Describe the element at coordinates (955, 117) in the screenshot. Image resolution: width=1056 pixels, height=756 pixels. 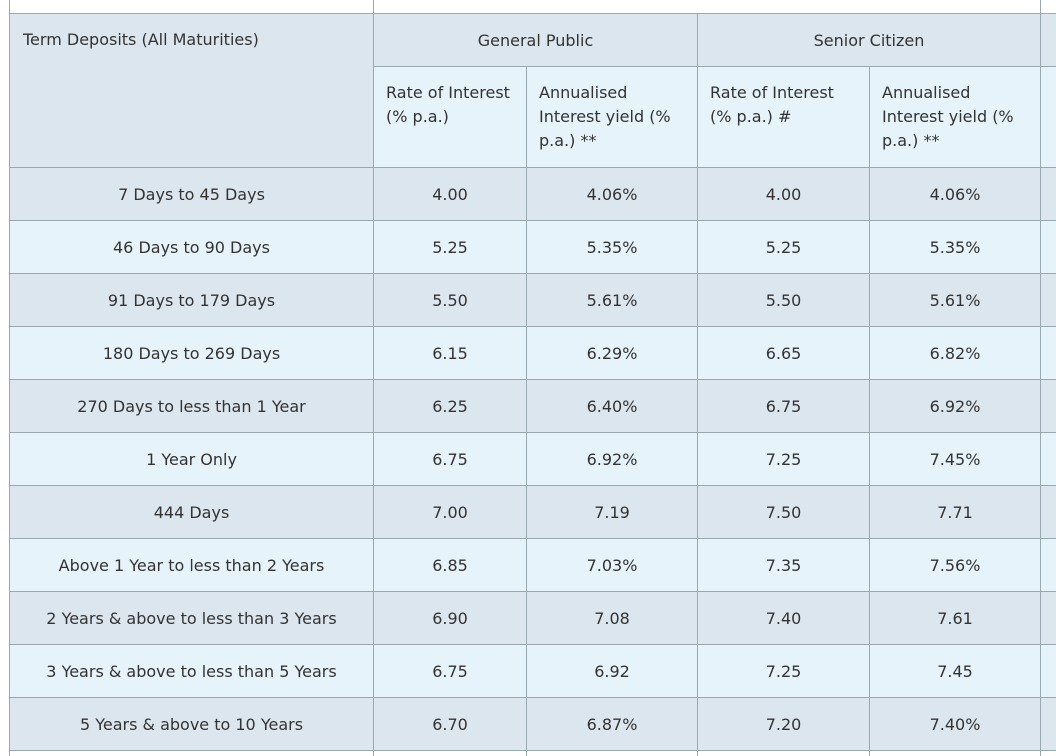
I see `senior-yield-header: Annualised Interest yield (% p.a.) **` at that location.